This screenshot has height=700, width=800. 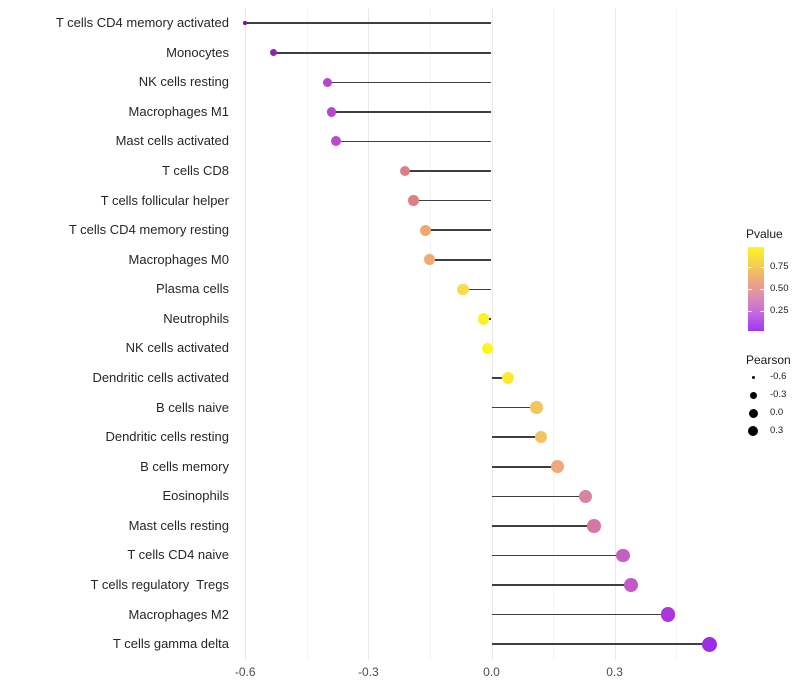 I want to click on y-axis-label: Dendritic cells resting, so click(x=167, y=437).